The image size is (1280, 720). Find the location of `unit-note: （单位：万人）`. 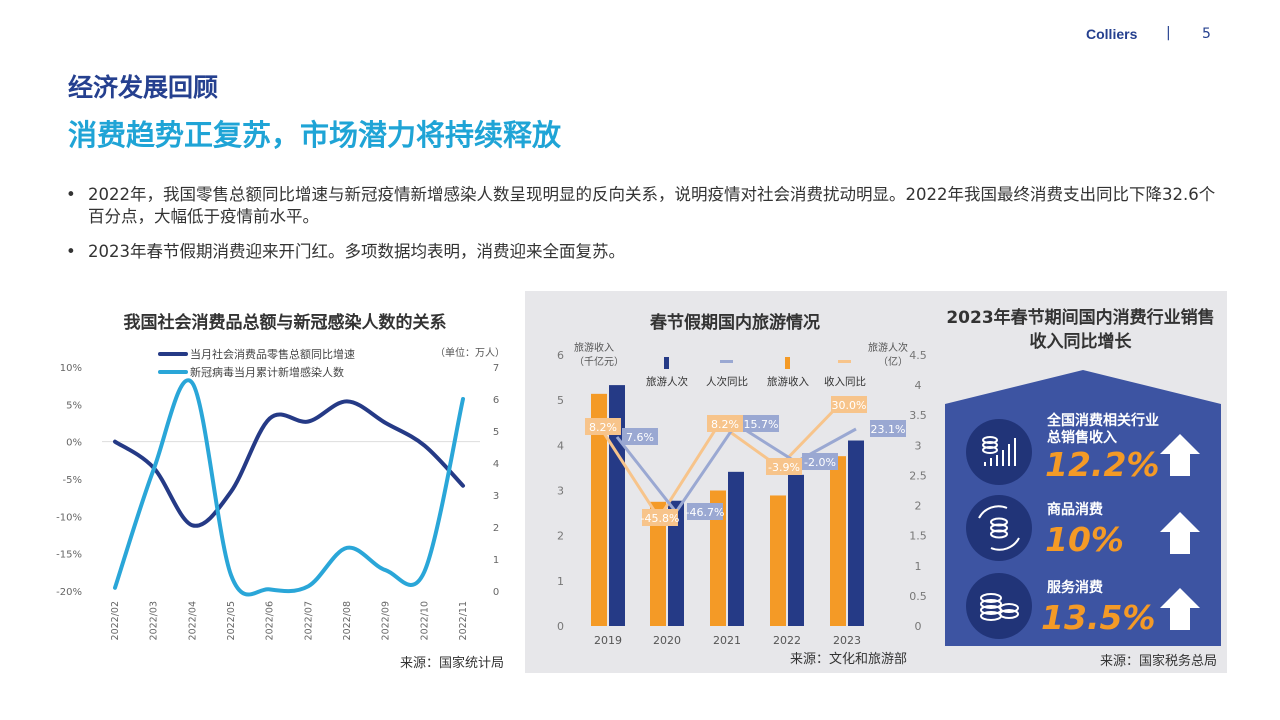

unit-note: （单位：万人） is located at coordinates (470, 352).